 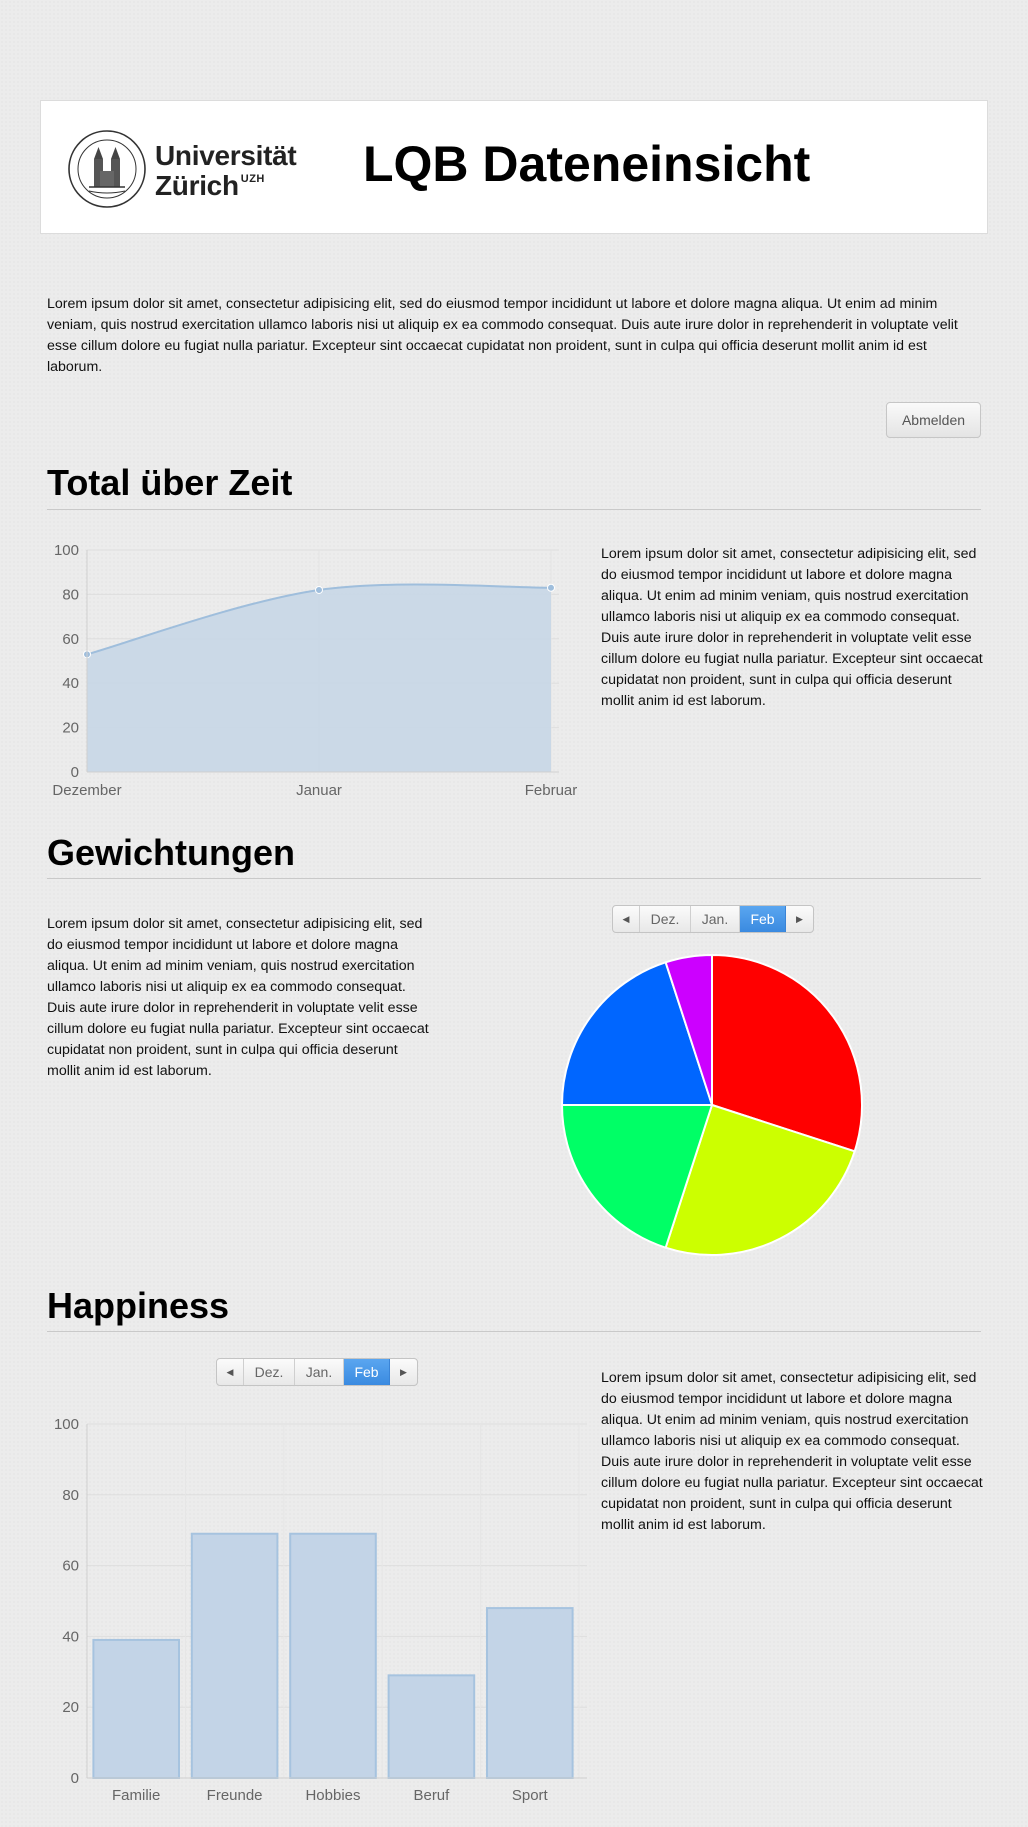 I want to click on uzh-logo: Universität Zürich UZH, so click(x=187, y=169).